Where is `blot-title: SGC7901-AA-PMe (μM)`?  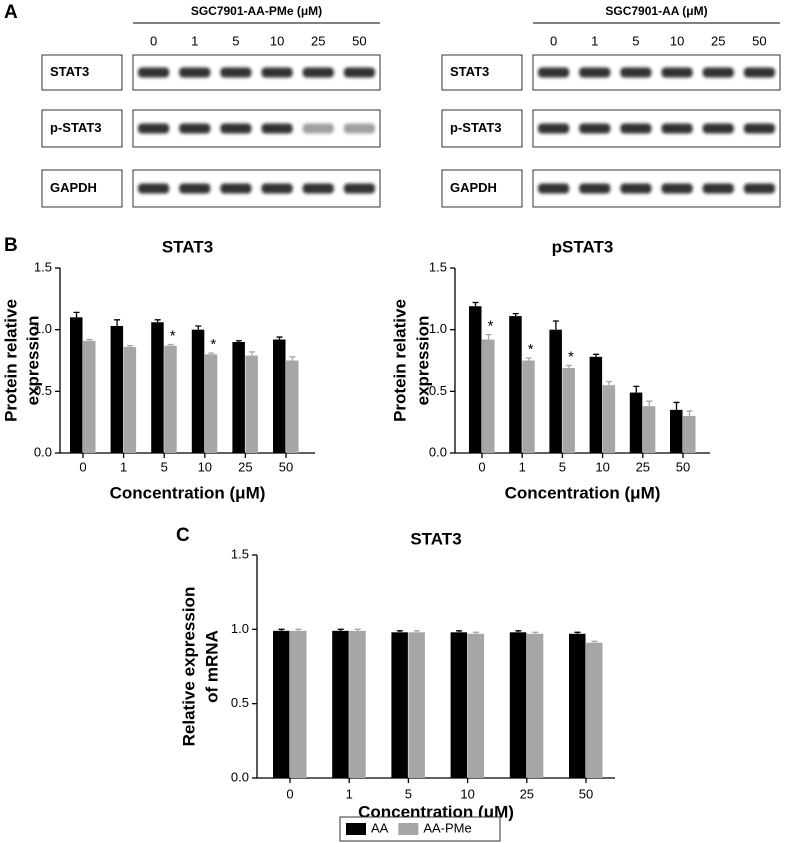 blot-title: SGC7901-AA-PMe (μM) is located at coordinates (256, 11).